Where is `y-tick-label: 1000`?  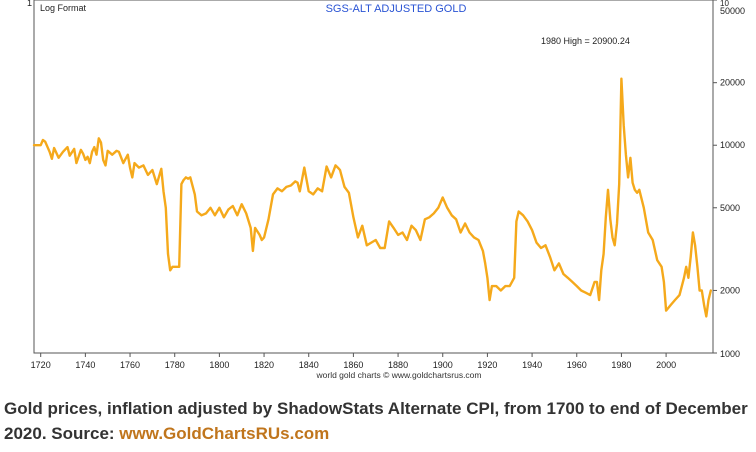
y-tick-label: 1000 is located at coordinates (730, 354).